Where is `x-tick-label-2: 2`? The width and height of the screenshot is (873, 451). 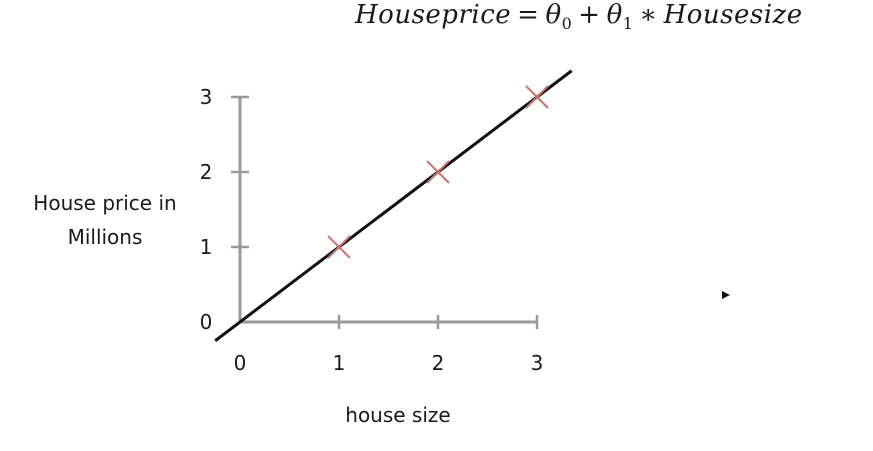
x-tick-label-2: 2 is located at coordinates (438, 363).